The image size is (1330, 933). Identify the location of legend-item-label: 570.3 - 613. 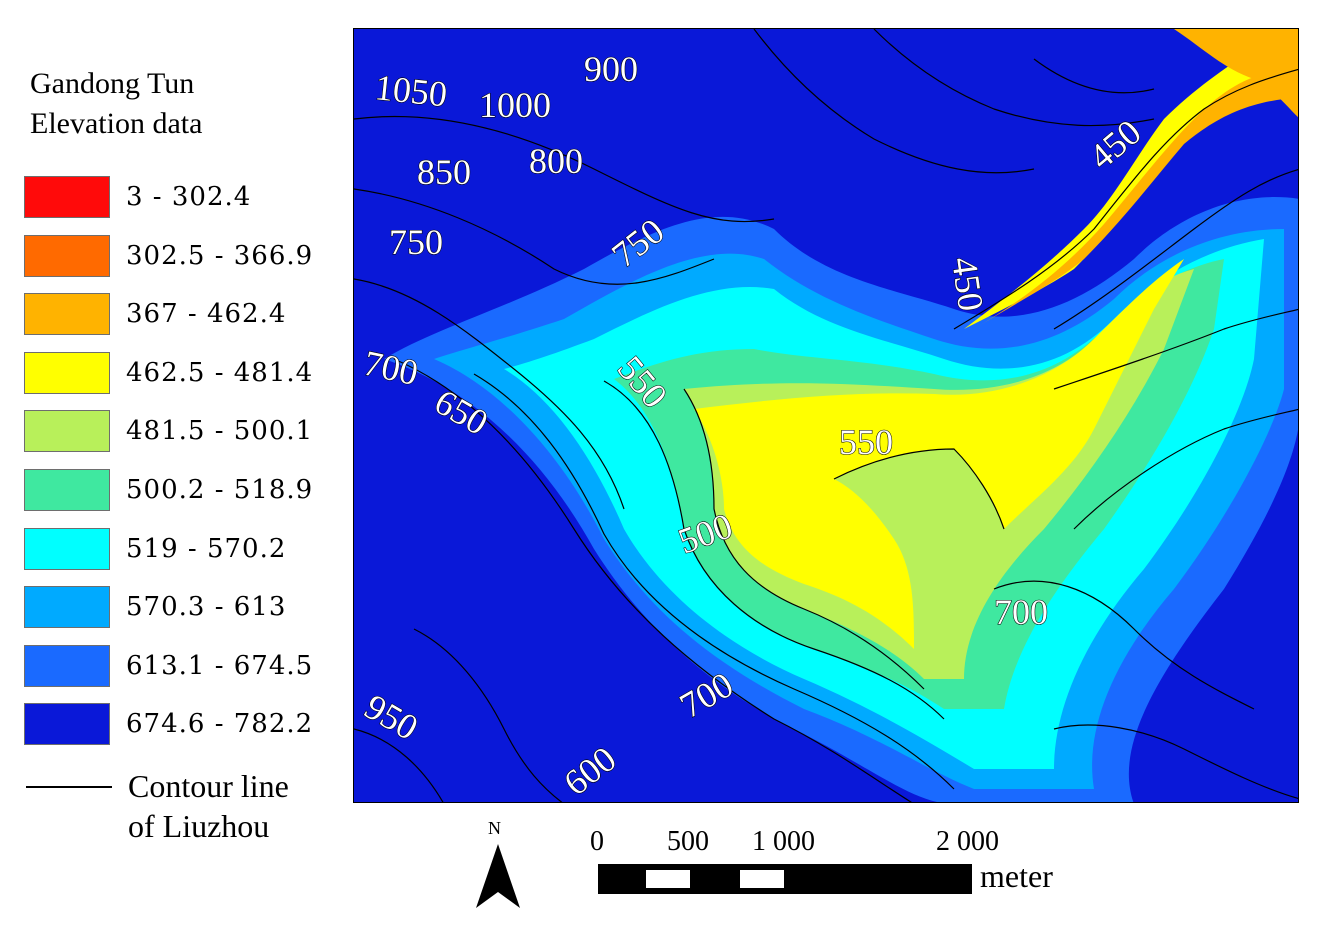
(206, 607).